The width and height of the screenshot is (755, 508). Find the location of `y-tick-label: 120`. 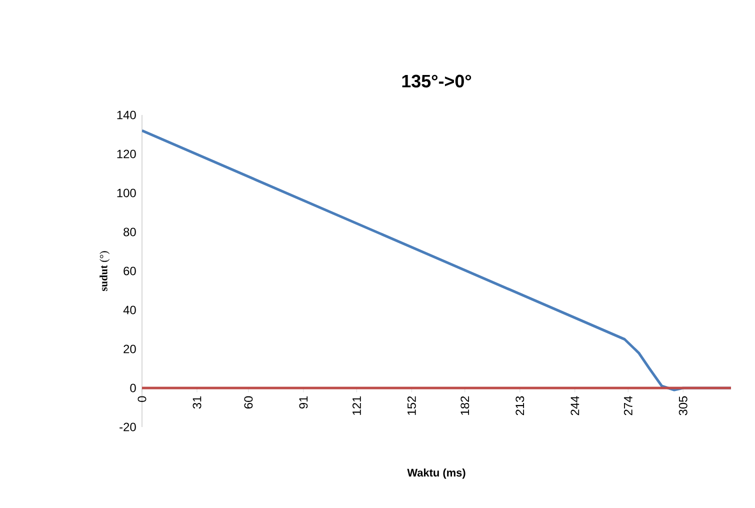

y-tick-label: 120 is located at coordinates (126, 154).